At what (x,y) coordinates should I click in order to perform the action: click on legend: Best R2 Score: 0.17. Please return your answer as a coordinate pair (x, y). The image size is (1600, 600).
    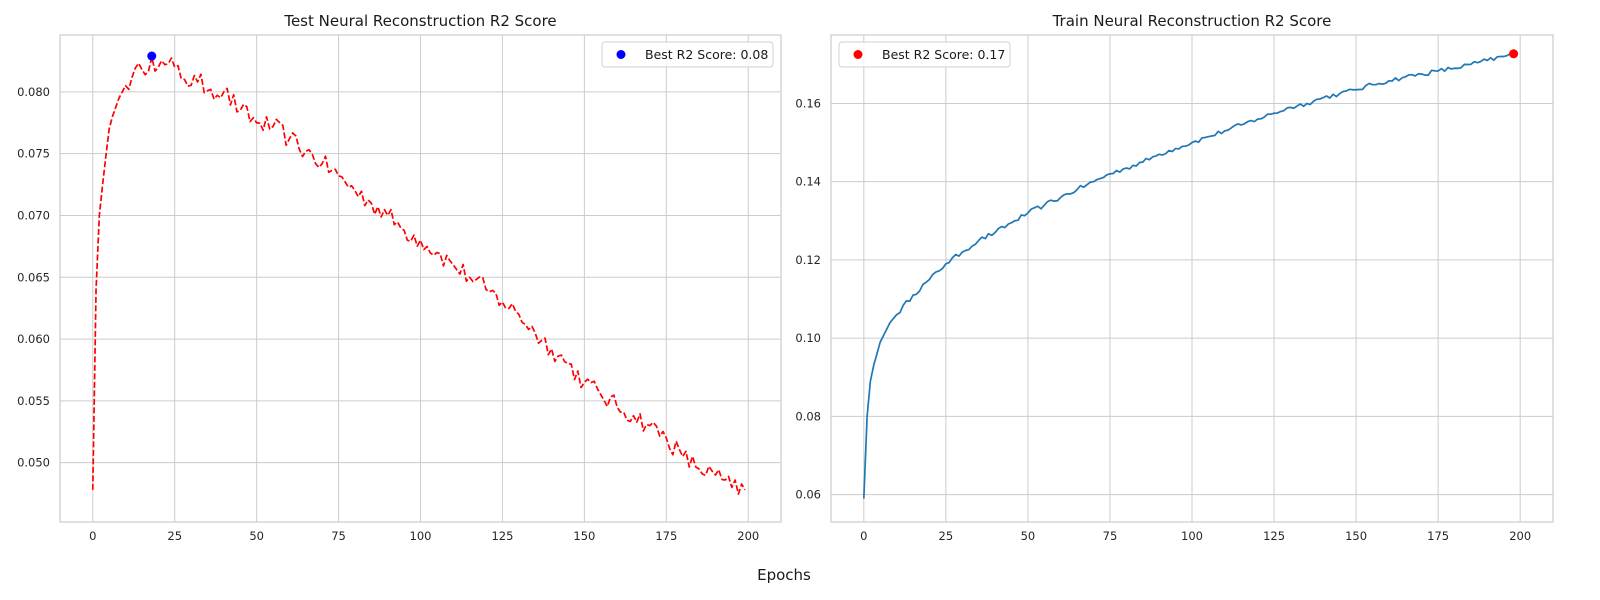
    Looking at the image, I should click on (924, 54).